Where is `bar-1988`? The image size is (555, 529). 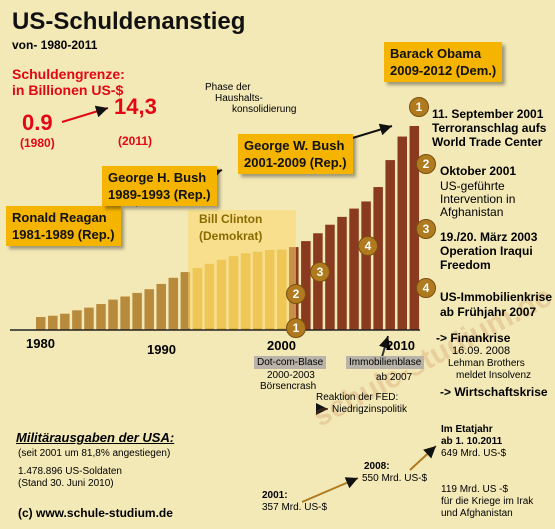
bar-1988 is located at coordinates (137, 311).